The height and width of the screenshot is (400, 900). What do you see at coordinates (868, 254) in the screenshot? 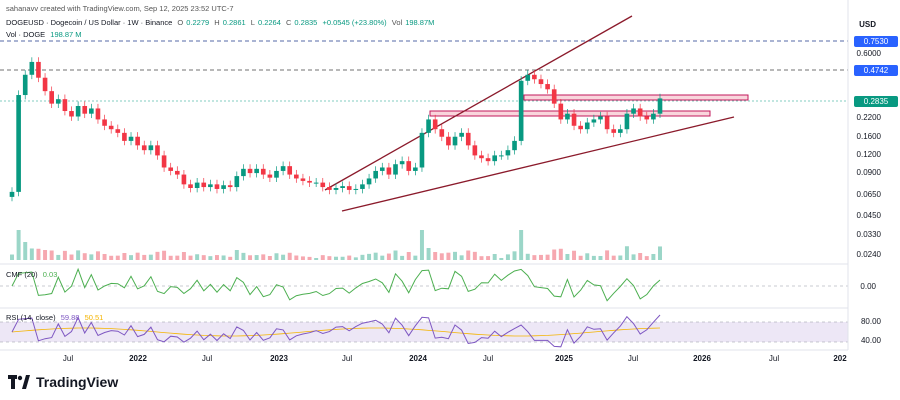
I see `price-axis-label: 0.0240` at bounding box center [868, 254].